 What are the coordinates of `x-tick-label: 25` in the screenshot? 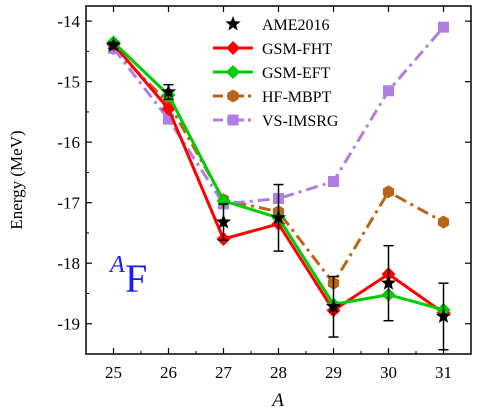 It's located at (113, 372).